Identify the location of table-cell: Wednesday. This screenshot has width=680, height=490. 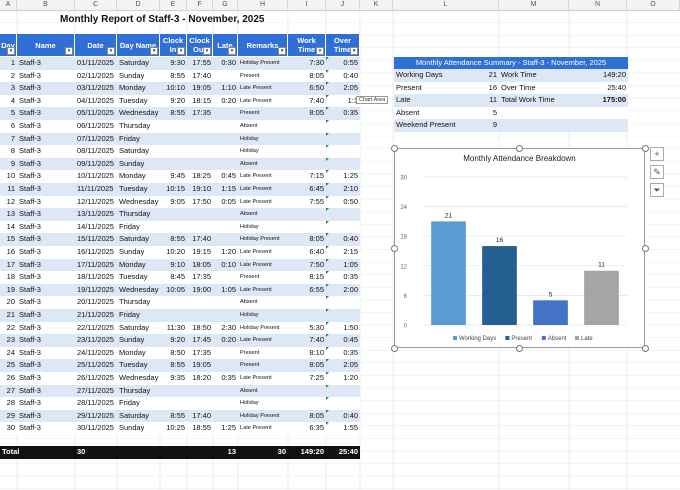
(139, 201).